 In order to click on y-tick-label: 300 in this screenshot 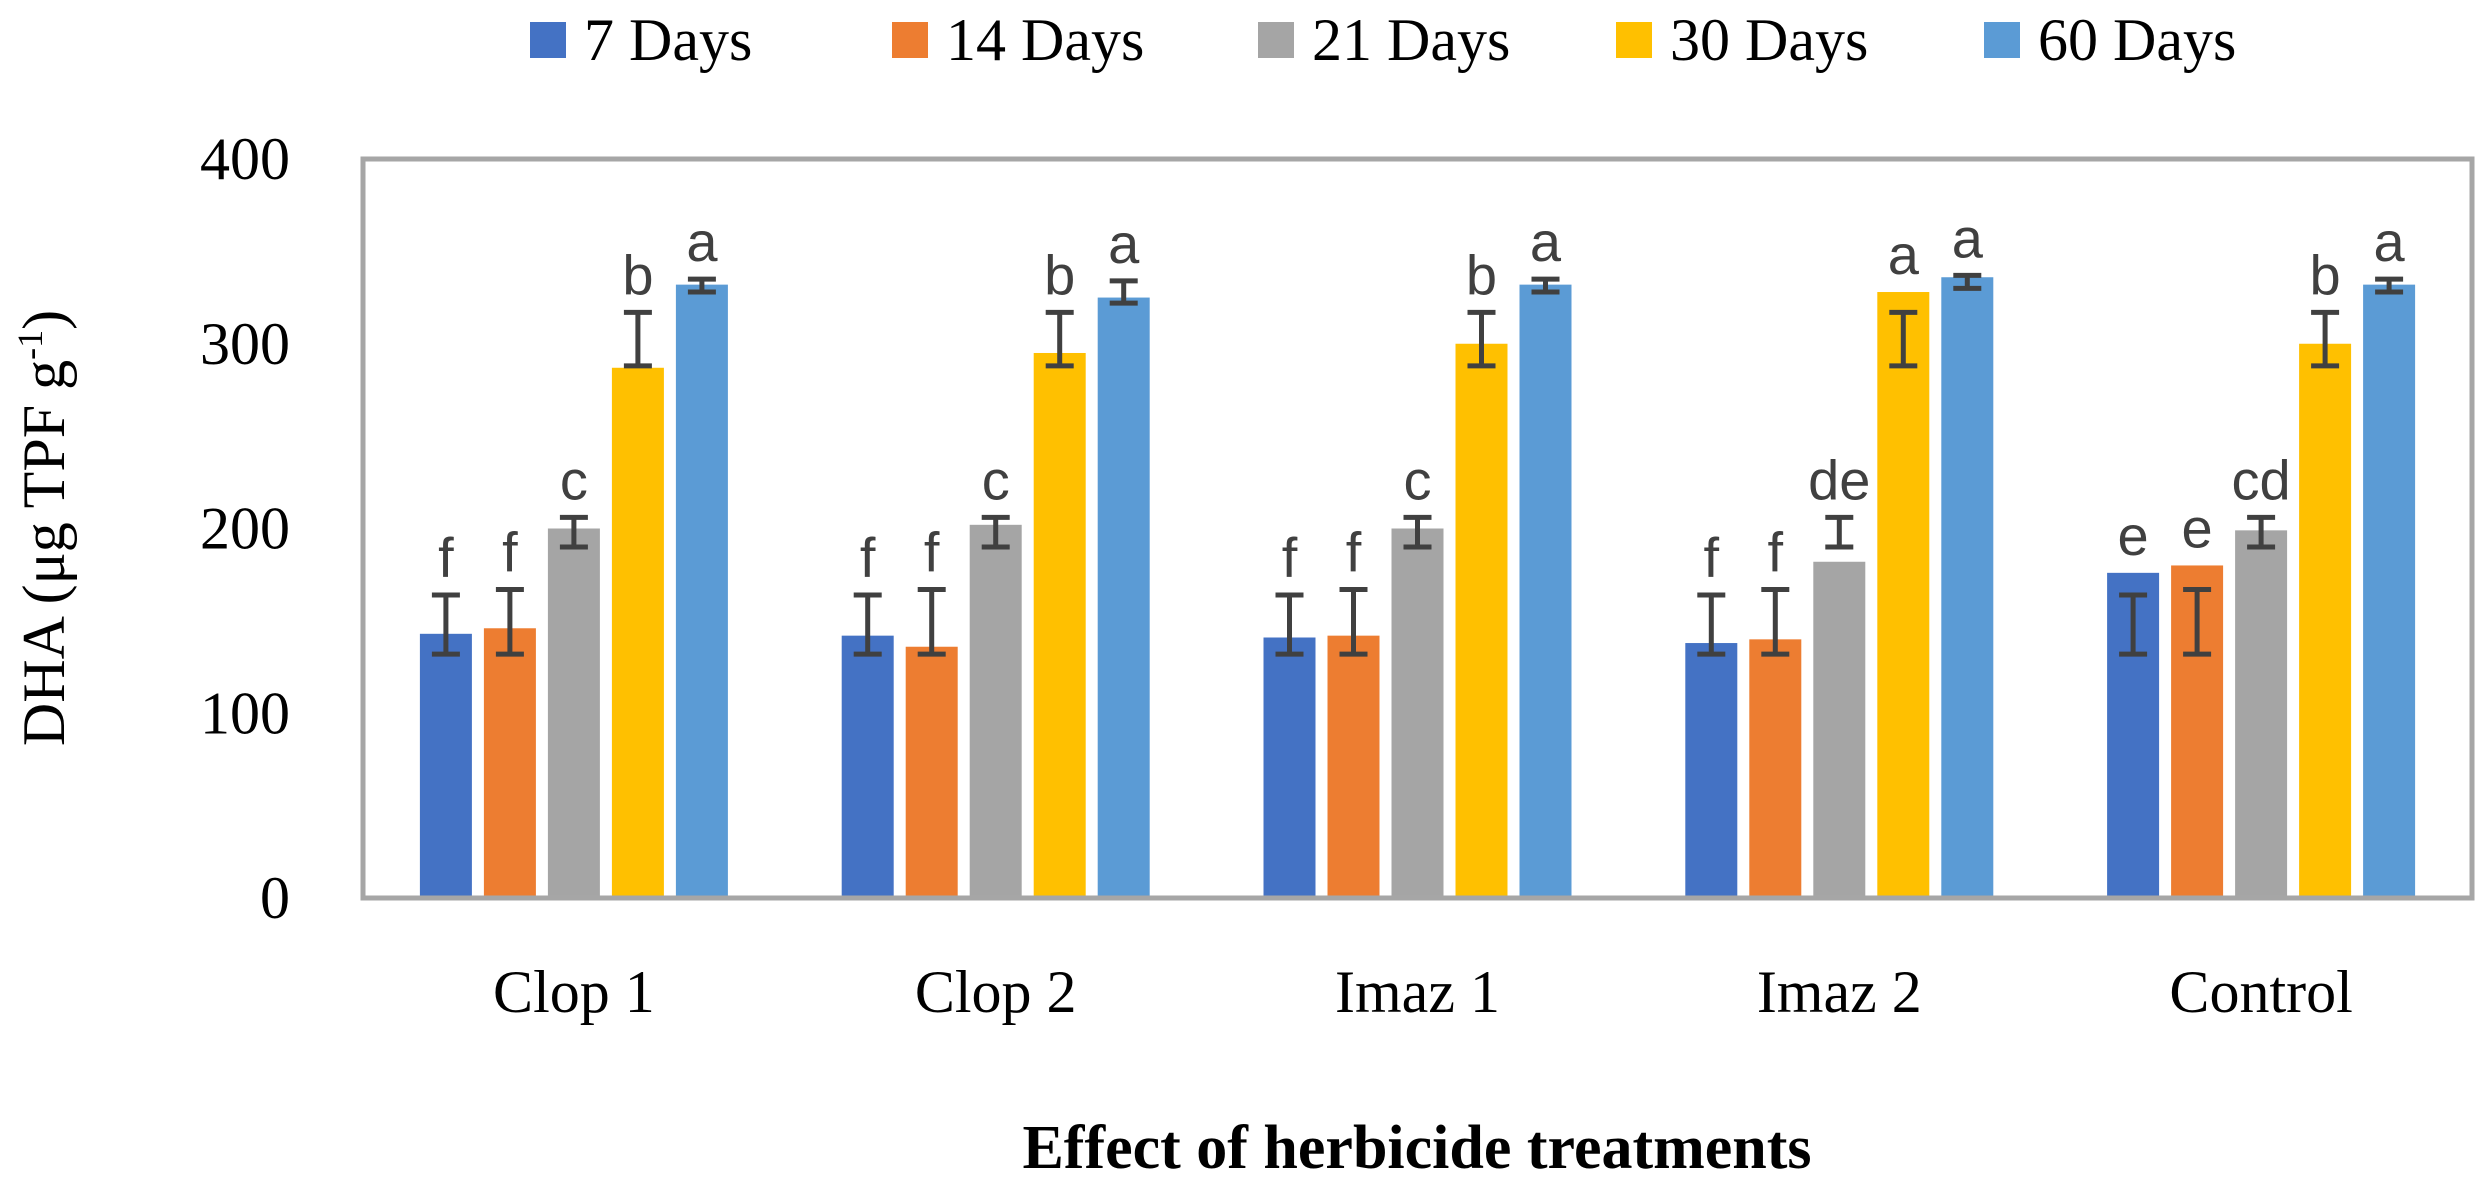, I will do `click(245, 344)`.